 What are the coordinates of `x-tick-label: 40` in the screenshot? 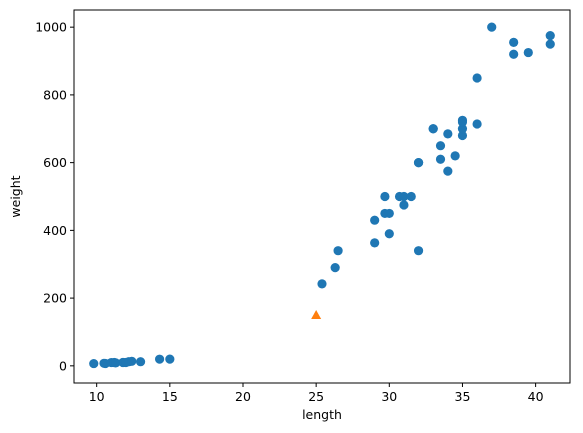 It's located at (536, 396).